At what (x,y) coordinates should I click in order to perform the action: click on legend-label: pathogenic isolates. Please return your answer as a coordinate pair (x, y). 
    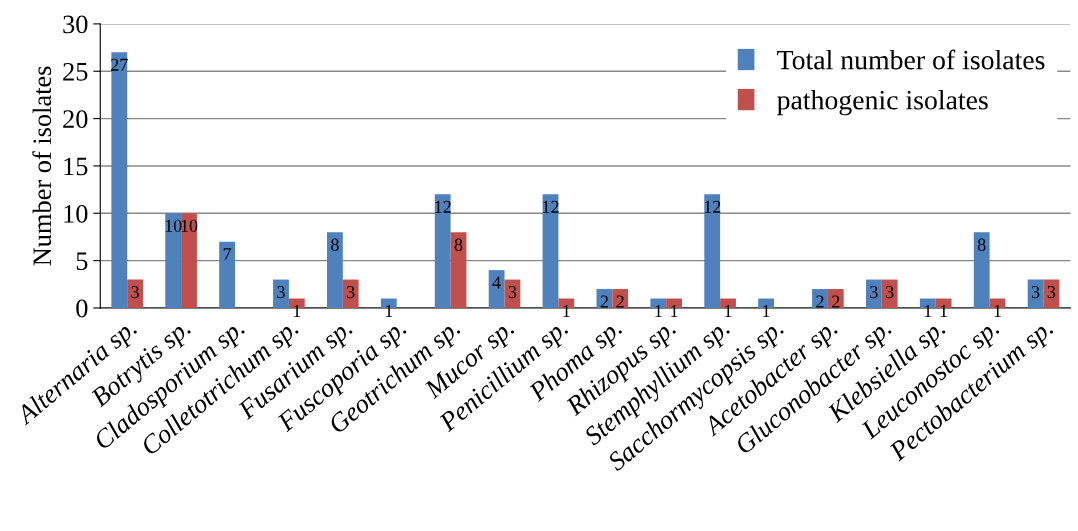
    Looking at the image, I should click on (882, 102).